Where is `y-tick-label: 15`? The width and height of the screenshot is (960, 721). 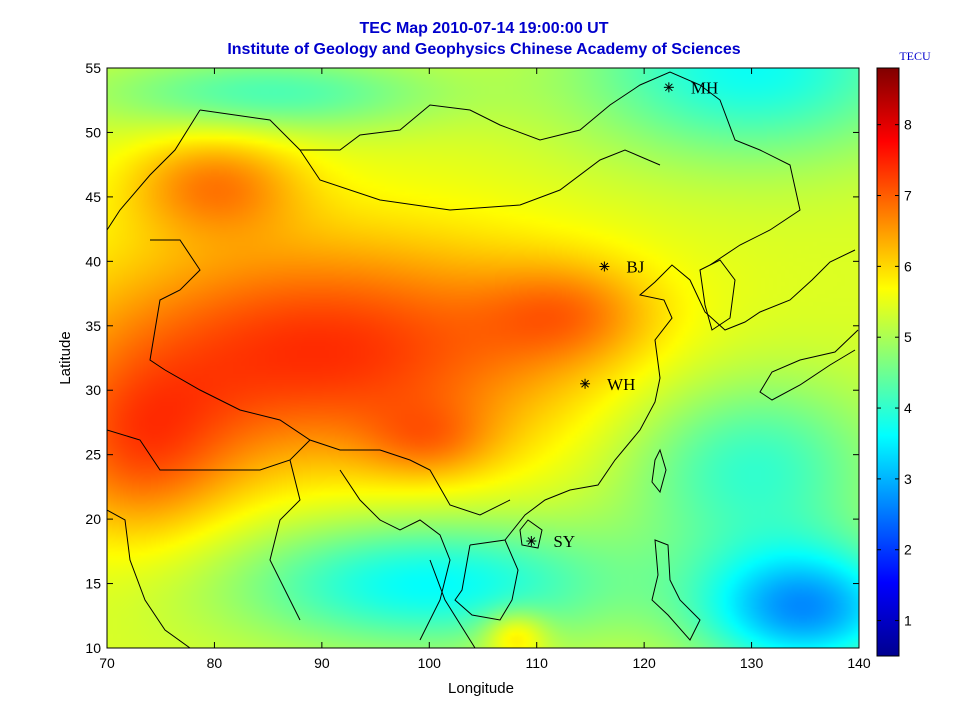
y-tick-label: 15 is located at coordinates (93, 584).